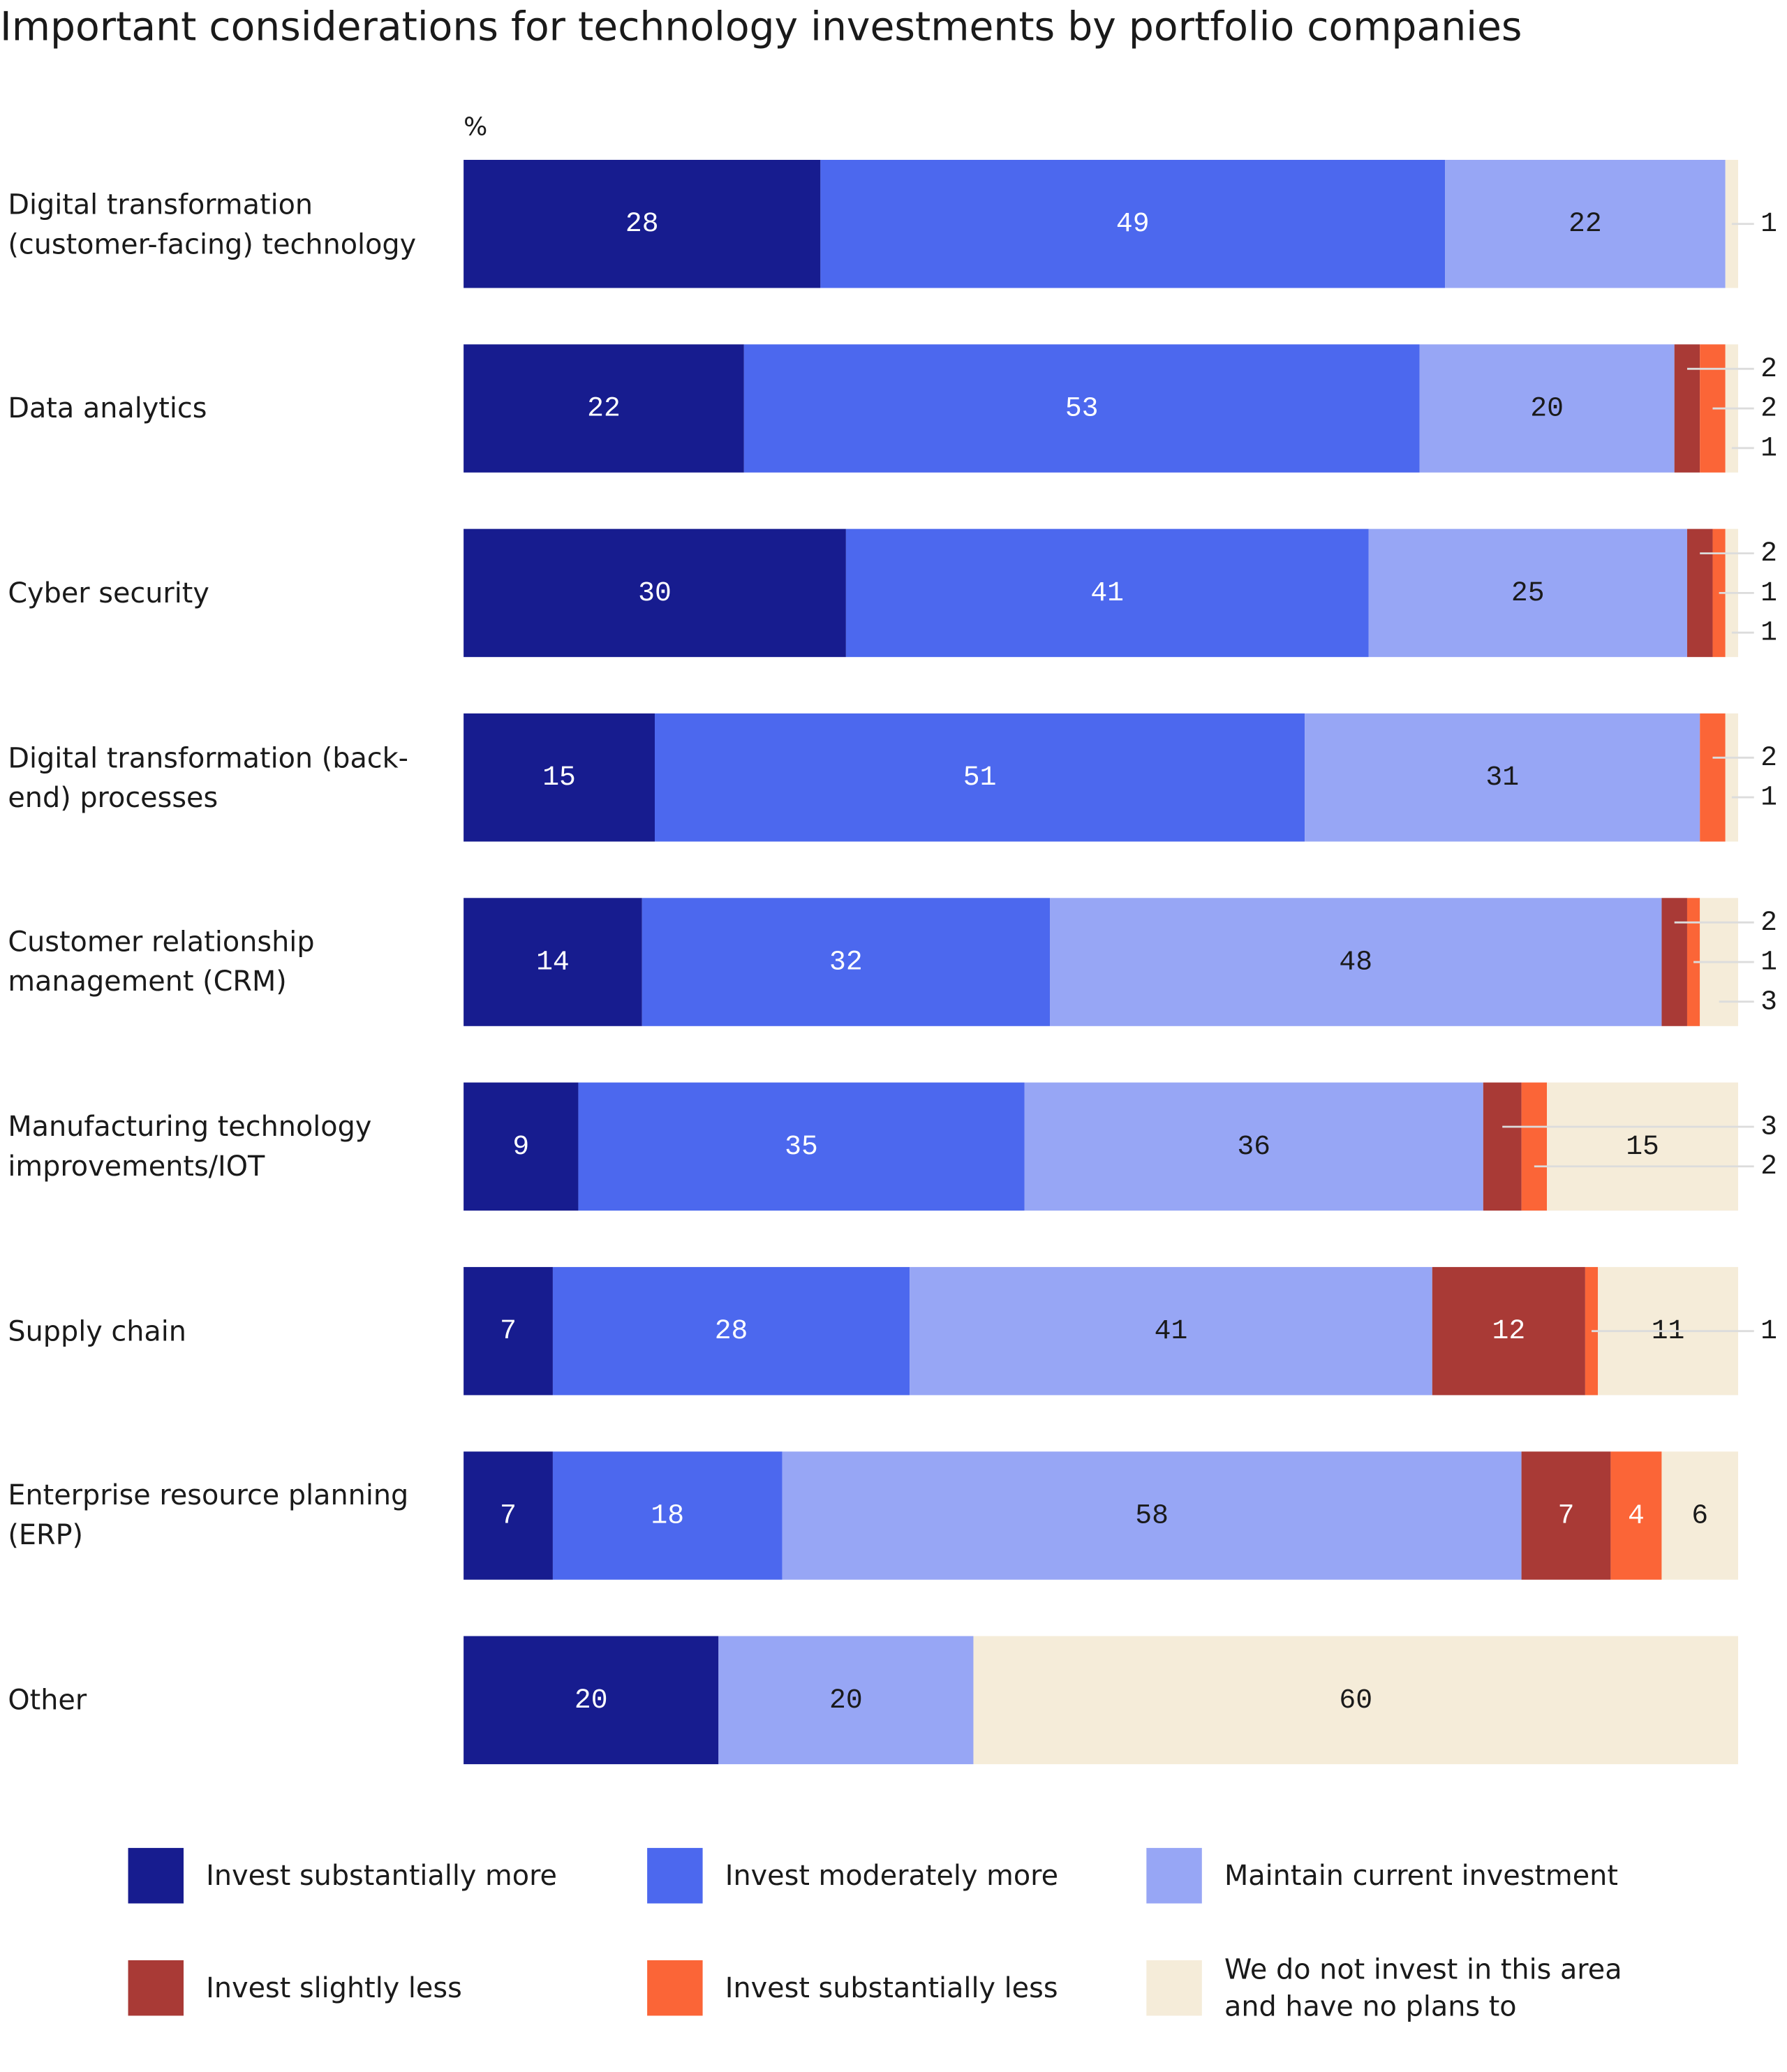  I want to click on category-label: Enterprise resource planning (ERP), so click(208, 1515).